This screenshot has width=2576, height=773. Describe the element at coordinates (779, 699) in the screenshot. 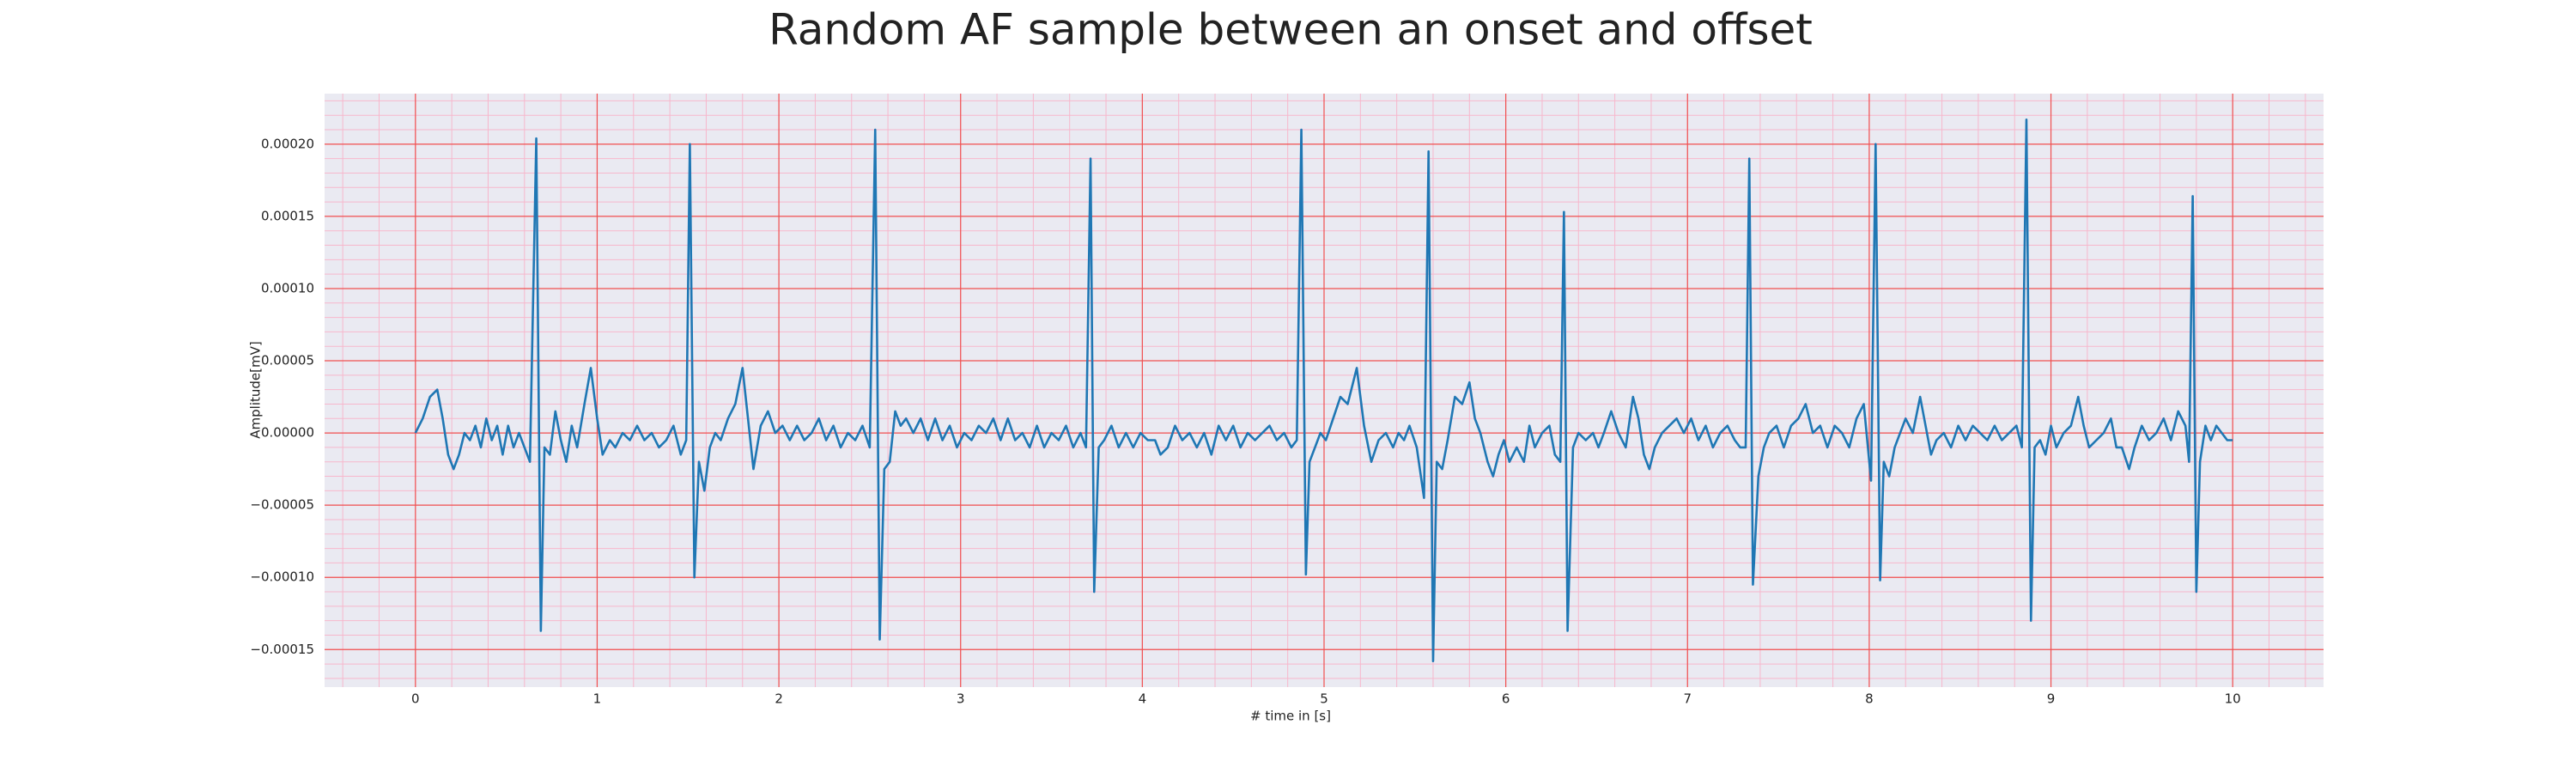

I see `x-tick-label: 2` at that location.